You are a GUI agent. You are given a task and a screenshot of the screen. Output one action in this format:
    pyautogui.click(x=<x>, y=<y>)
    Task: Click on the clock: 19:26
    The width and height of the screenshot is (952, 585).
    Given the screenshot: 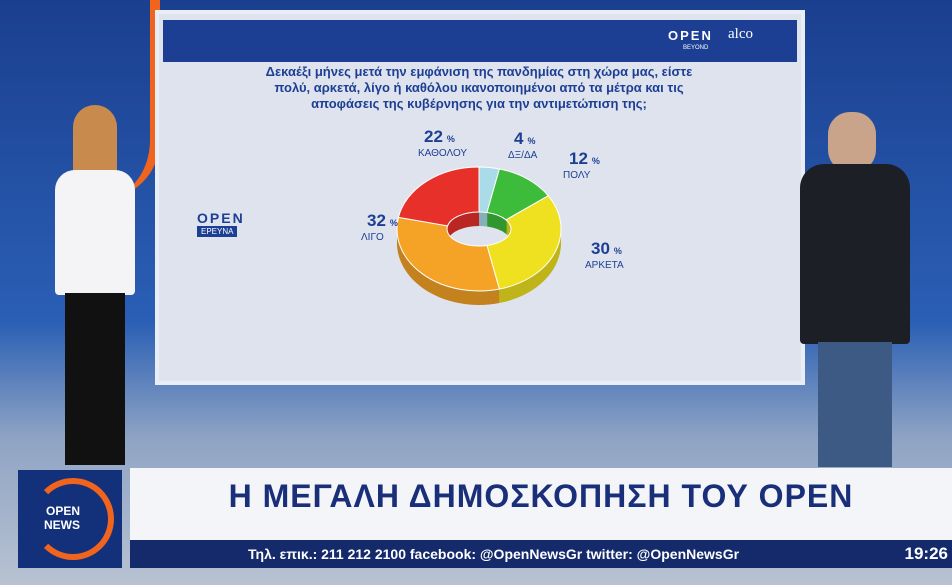 What is the action you would take?
    pyautogui.click(x=926, y=553)
    